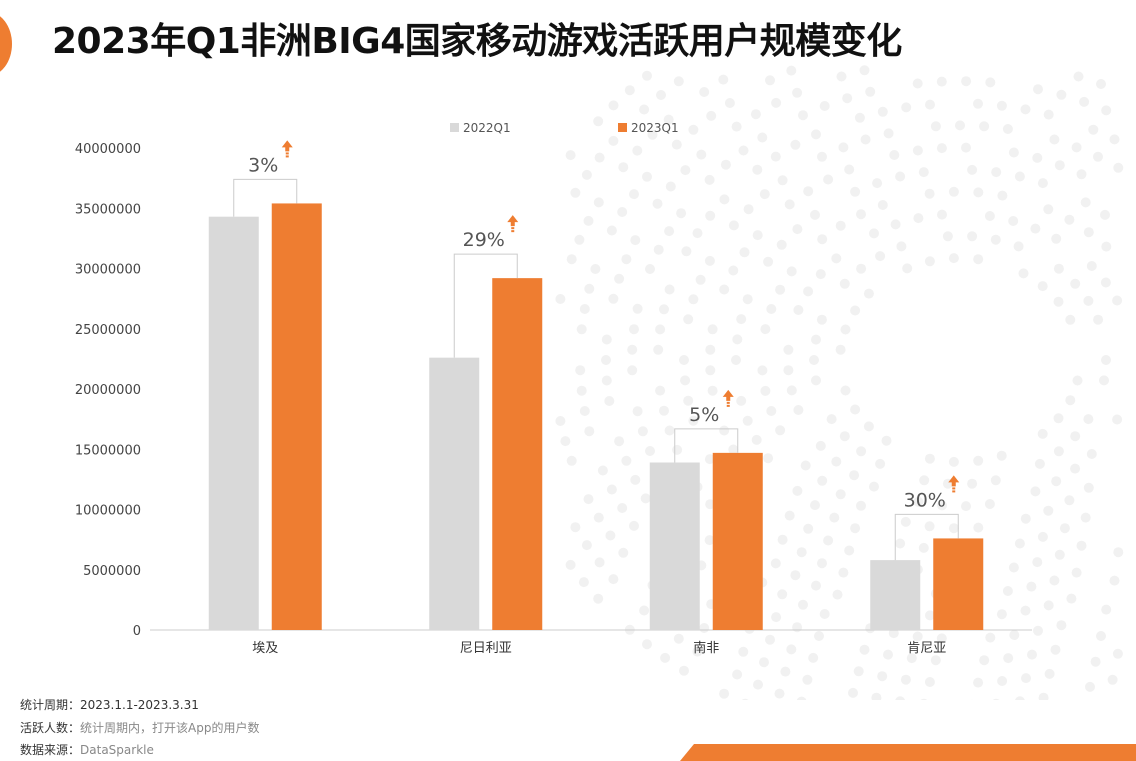 The width and height of the screenshot is (1136, 761). What do you see at coordinates (170, 728) in the screenshot?
I see `footer-active-value: 统计周期内，打开该App的用户数` at bounding box center [170, 728].